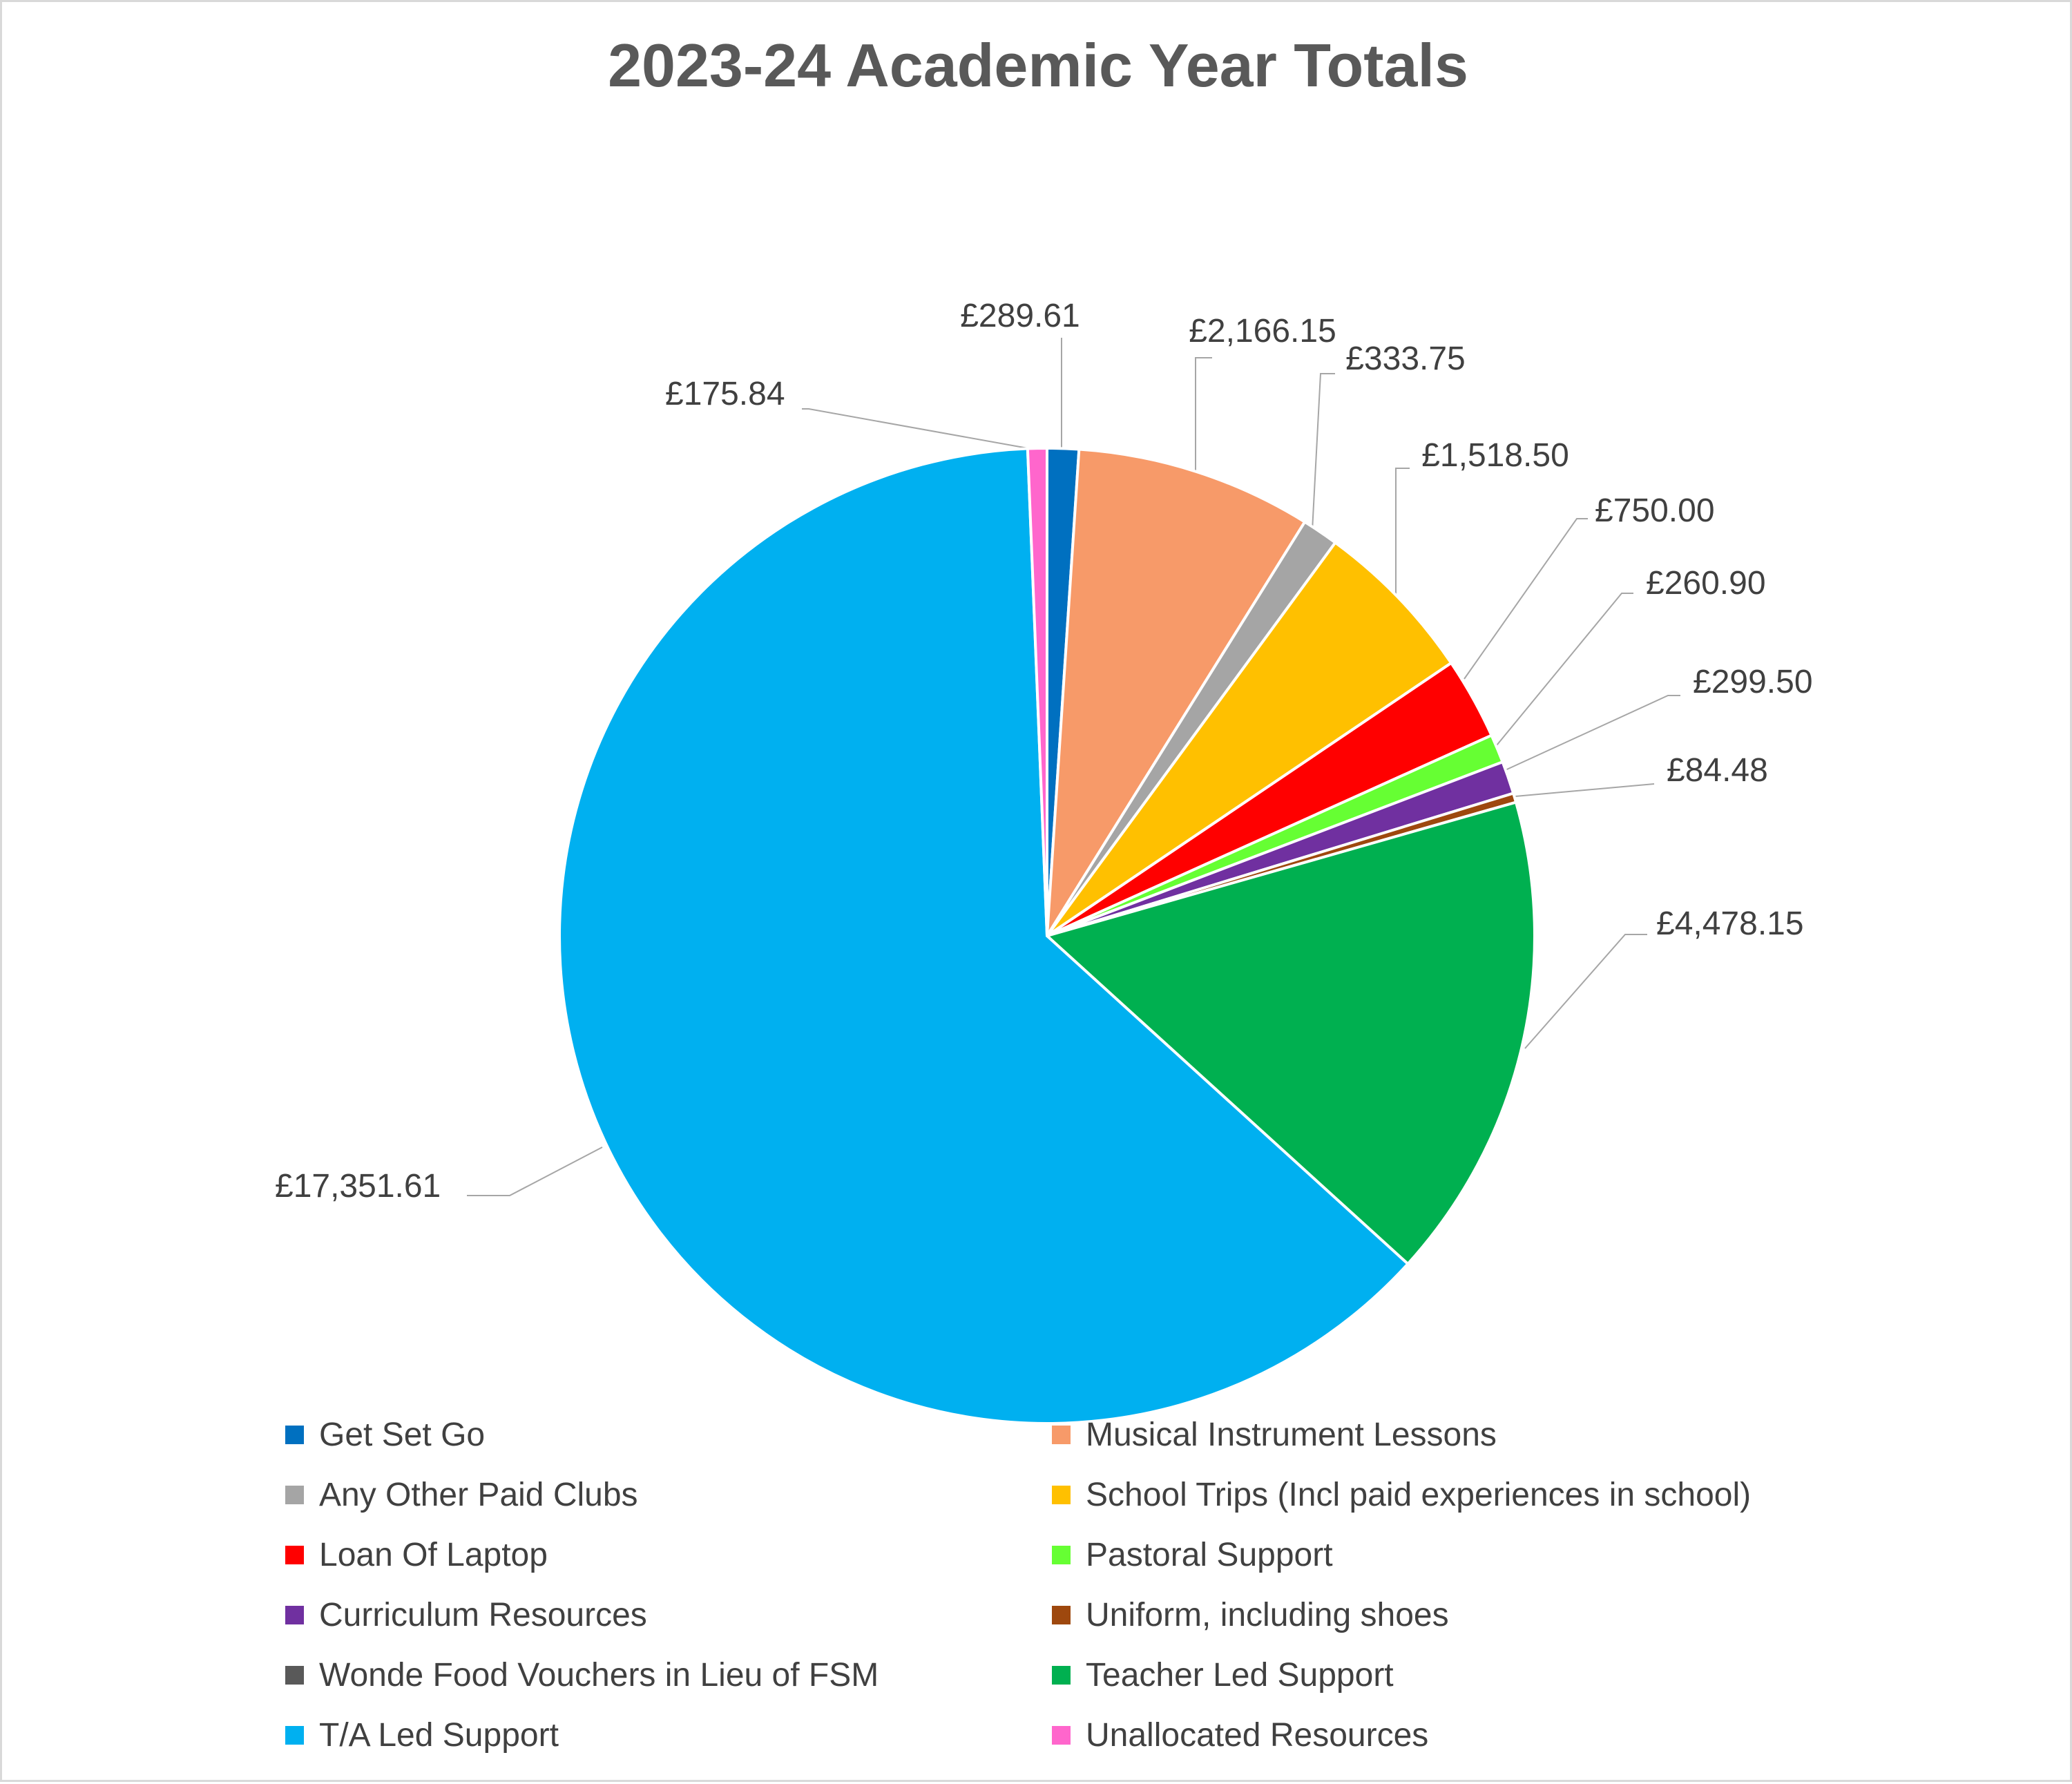 This screenshot has height=1784, width=2072. I want to click on data-label: £289.61, so click(1020, 316).